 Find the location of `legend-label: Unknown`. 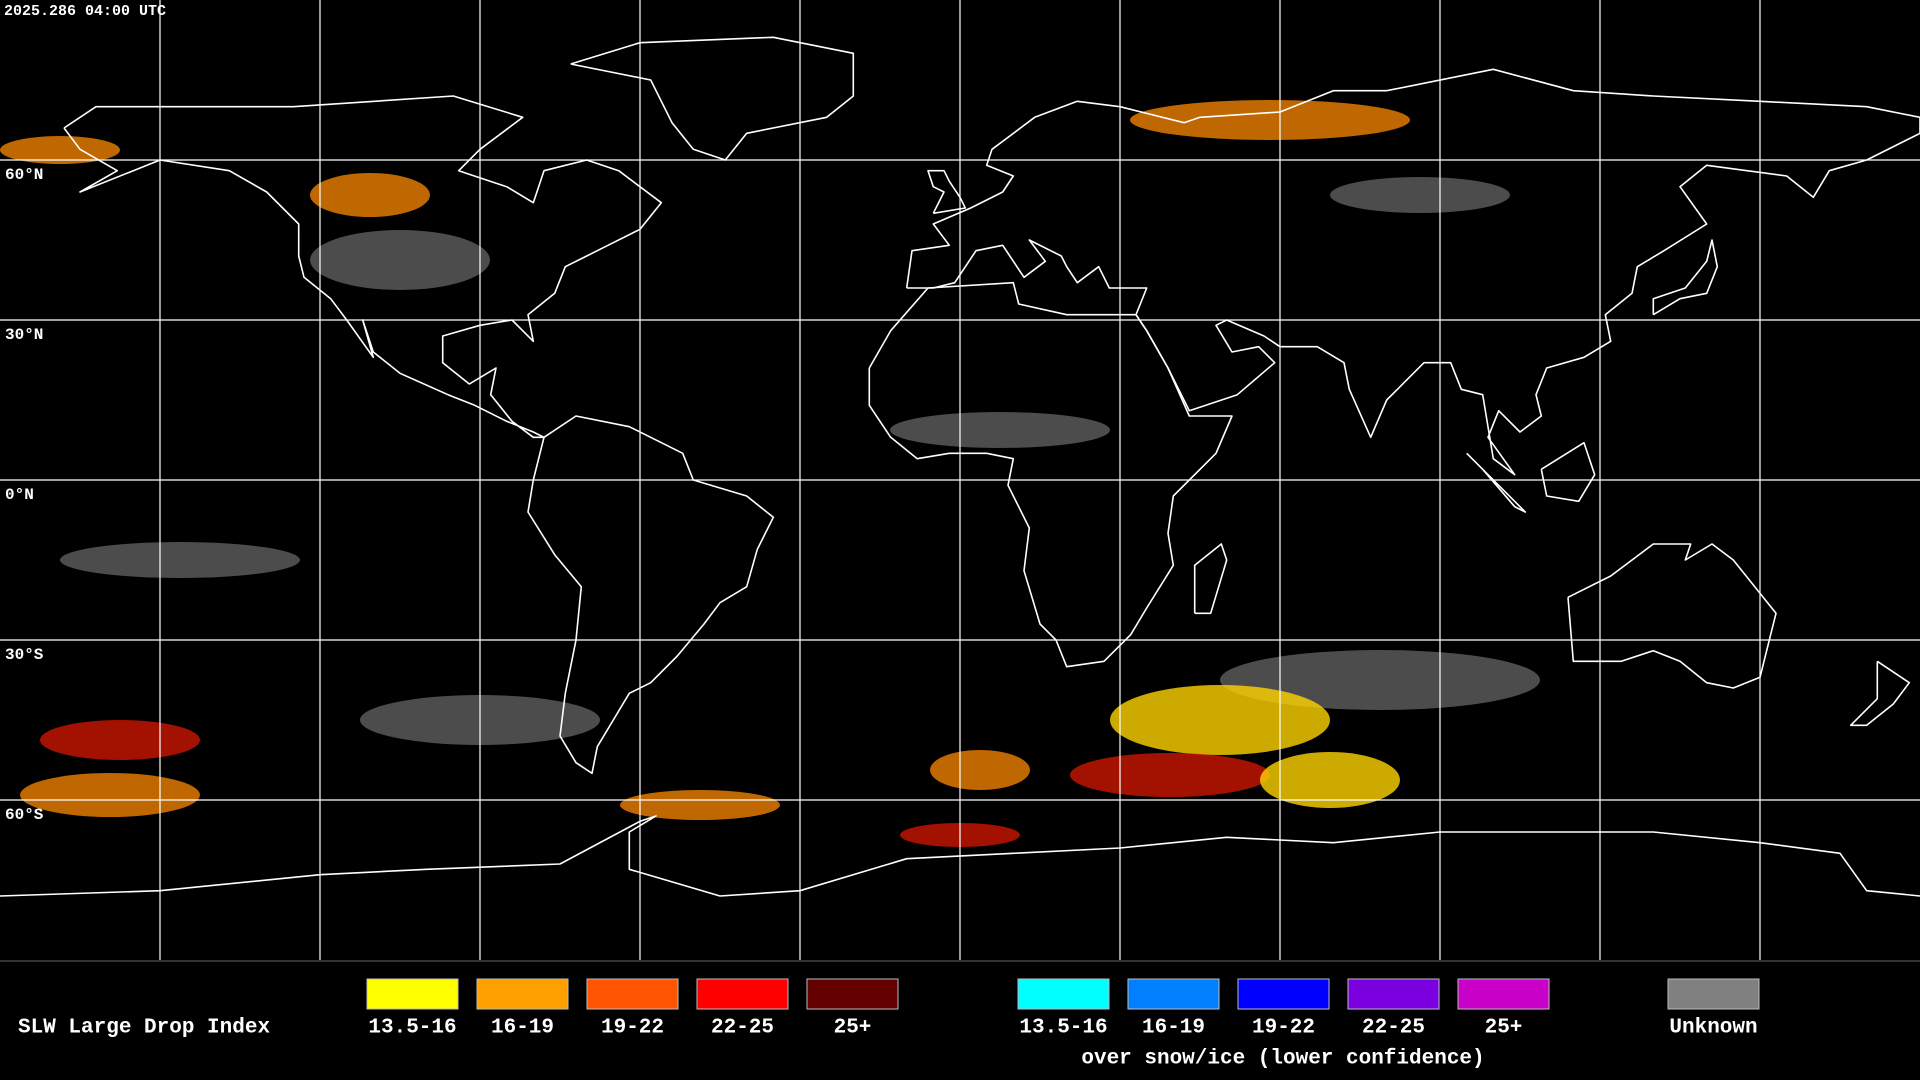

legend-label: Unknown is located at coordinates (1713, 1028).